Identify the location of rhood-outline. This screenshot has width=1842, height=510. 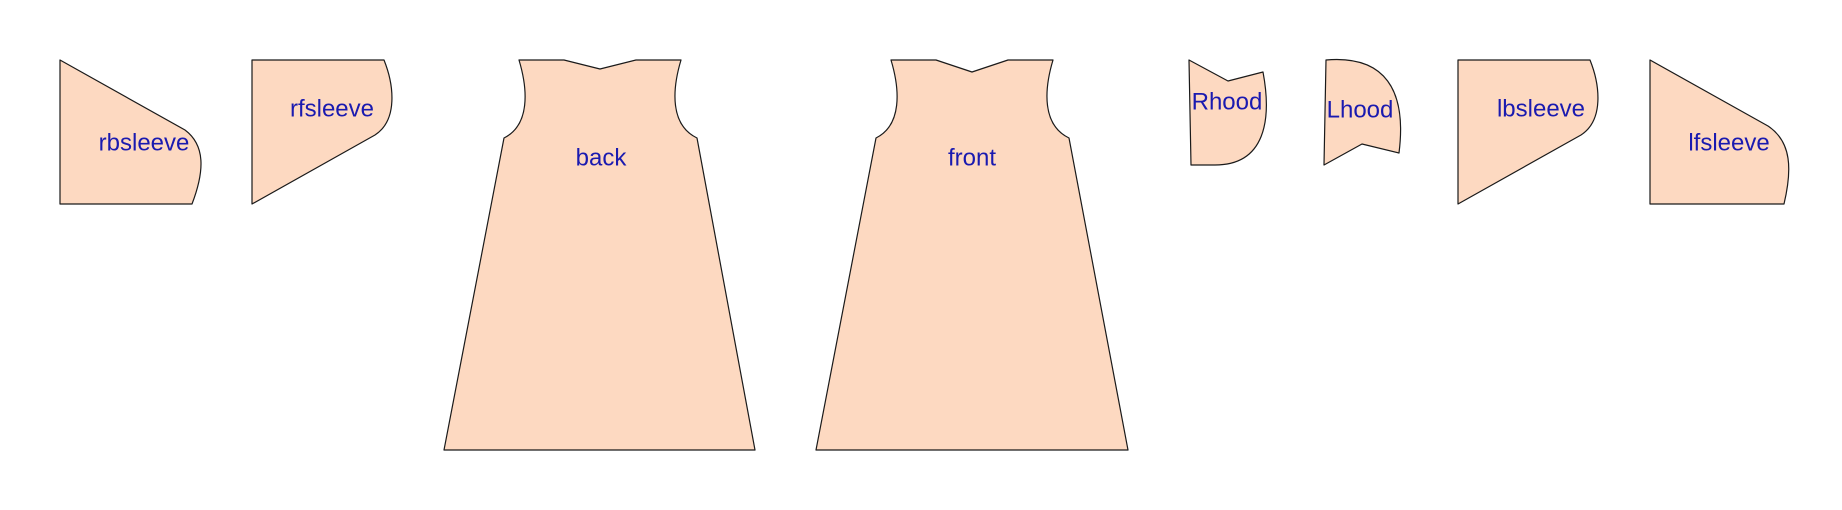
(1227, 112).